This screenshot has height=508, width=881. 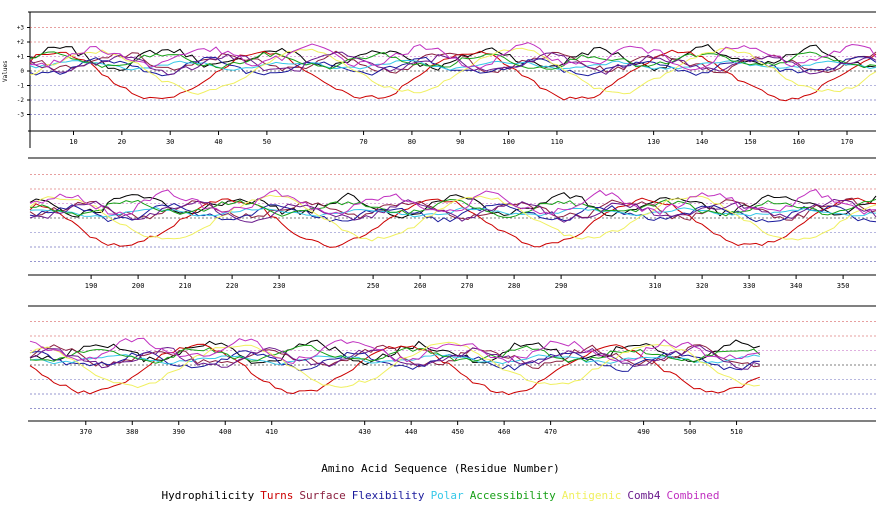 I want to click on x-tick-label: 410, so click(x=271, y=432).